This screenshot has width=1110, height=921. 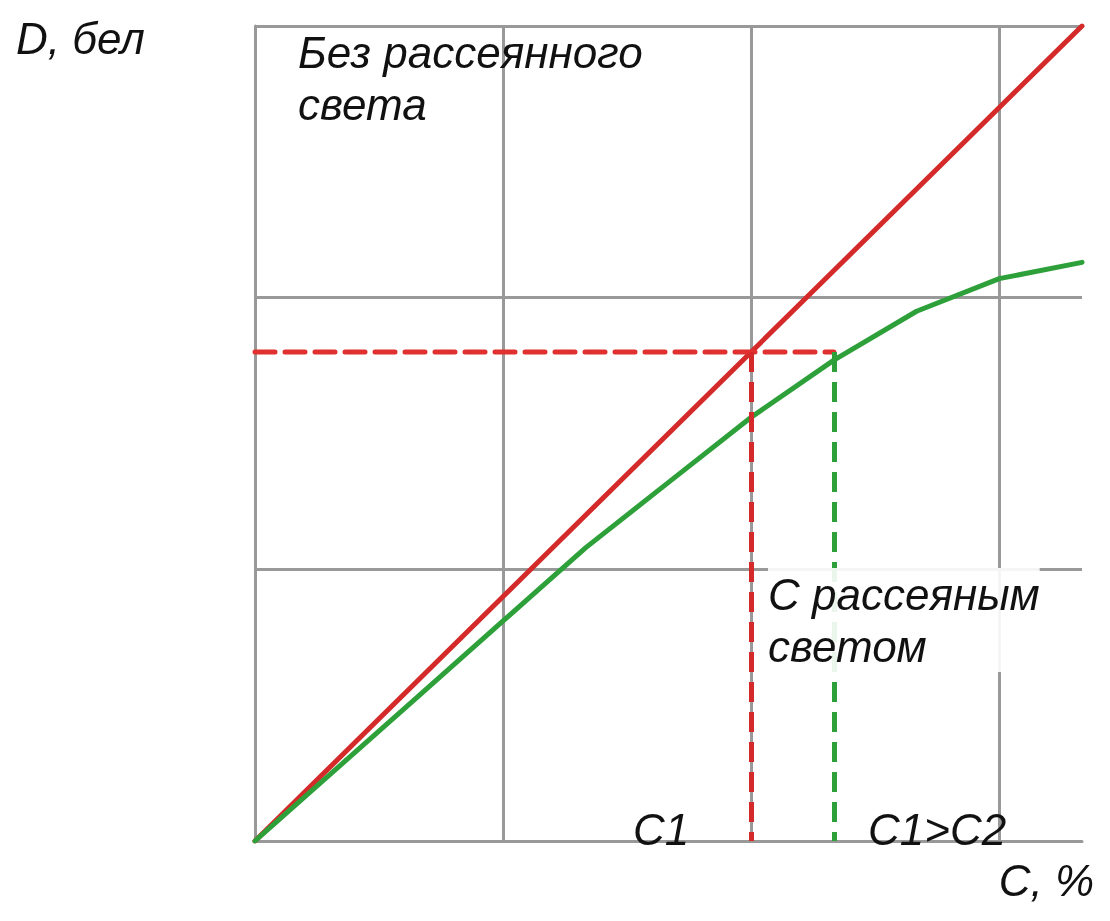 What do you see at coordinates (937, 829) in the screenshot?
I see `annotation: C1>C2` at bounding box center [937, 829].